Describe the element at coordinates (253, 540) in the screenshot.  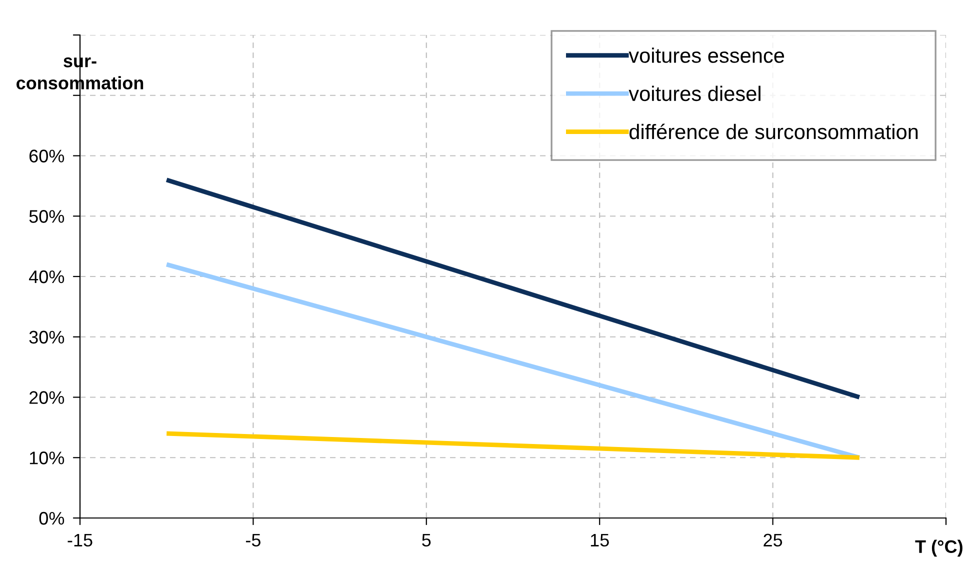
I see `x-tick-label: -5` at that location.